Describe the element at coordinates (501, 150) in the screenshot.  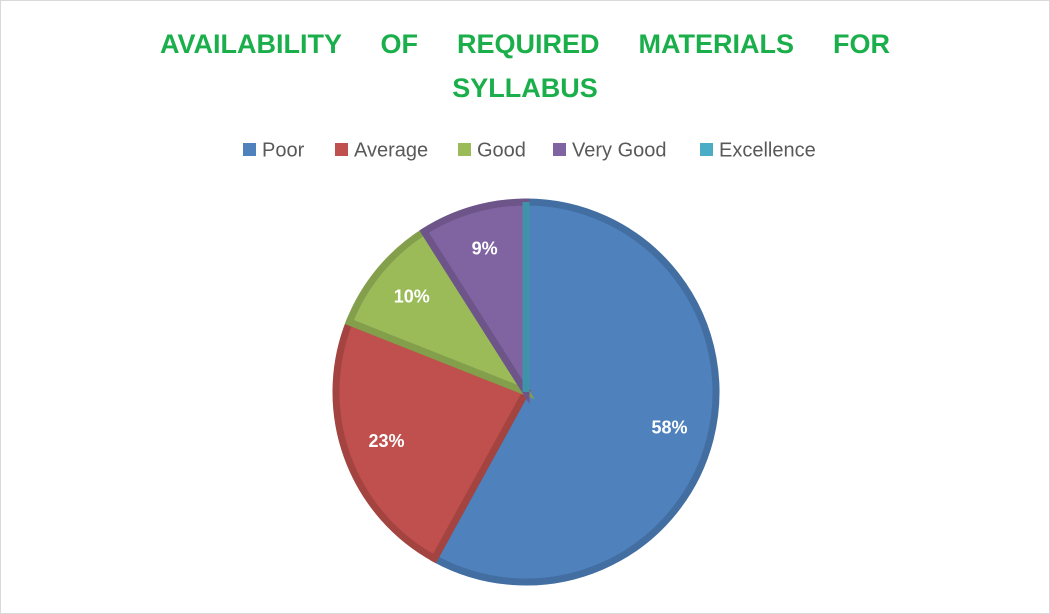
I see `legend-label: Good` at that location.